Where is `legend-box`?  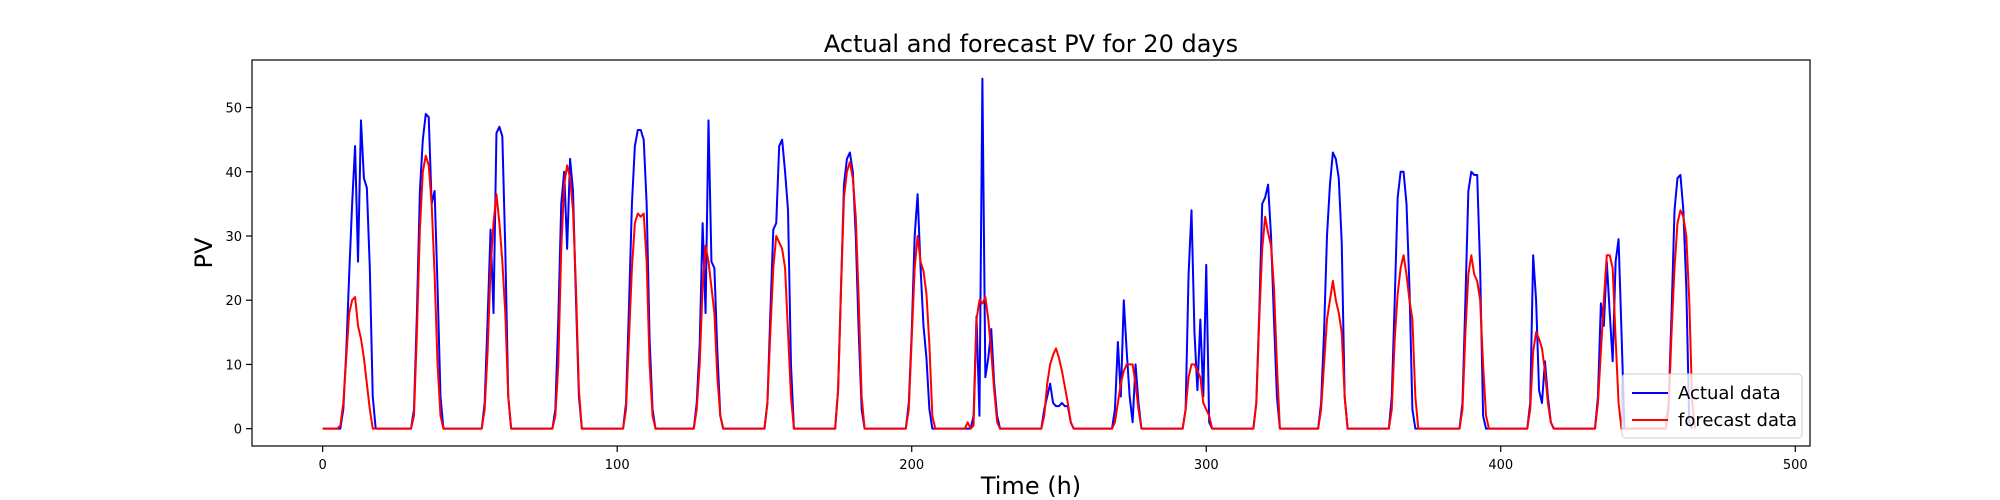
legend-box is located at coordinates (1712, 406).